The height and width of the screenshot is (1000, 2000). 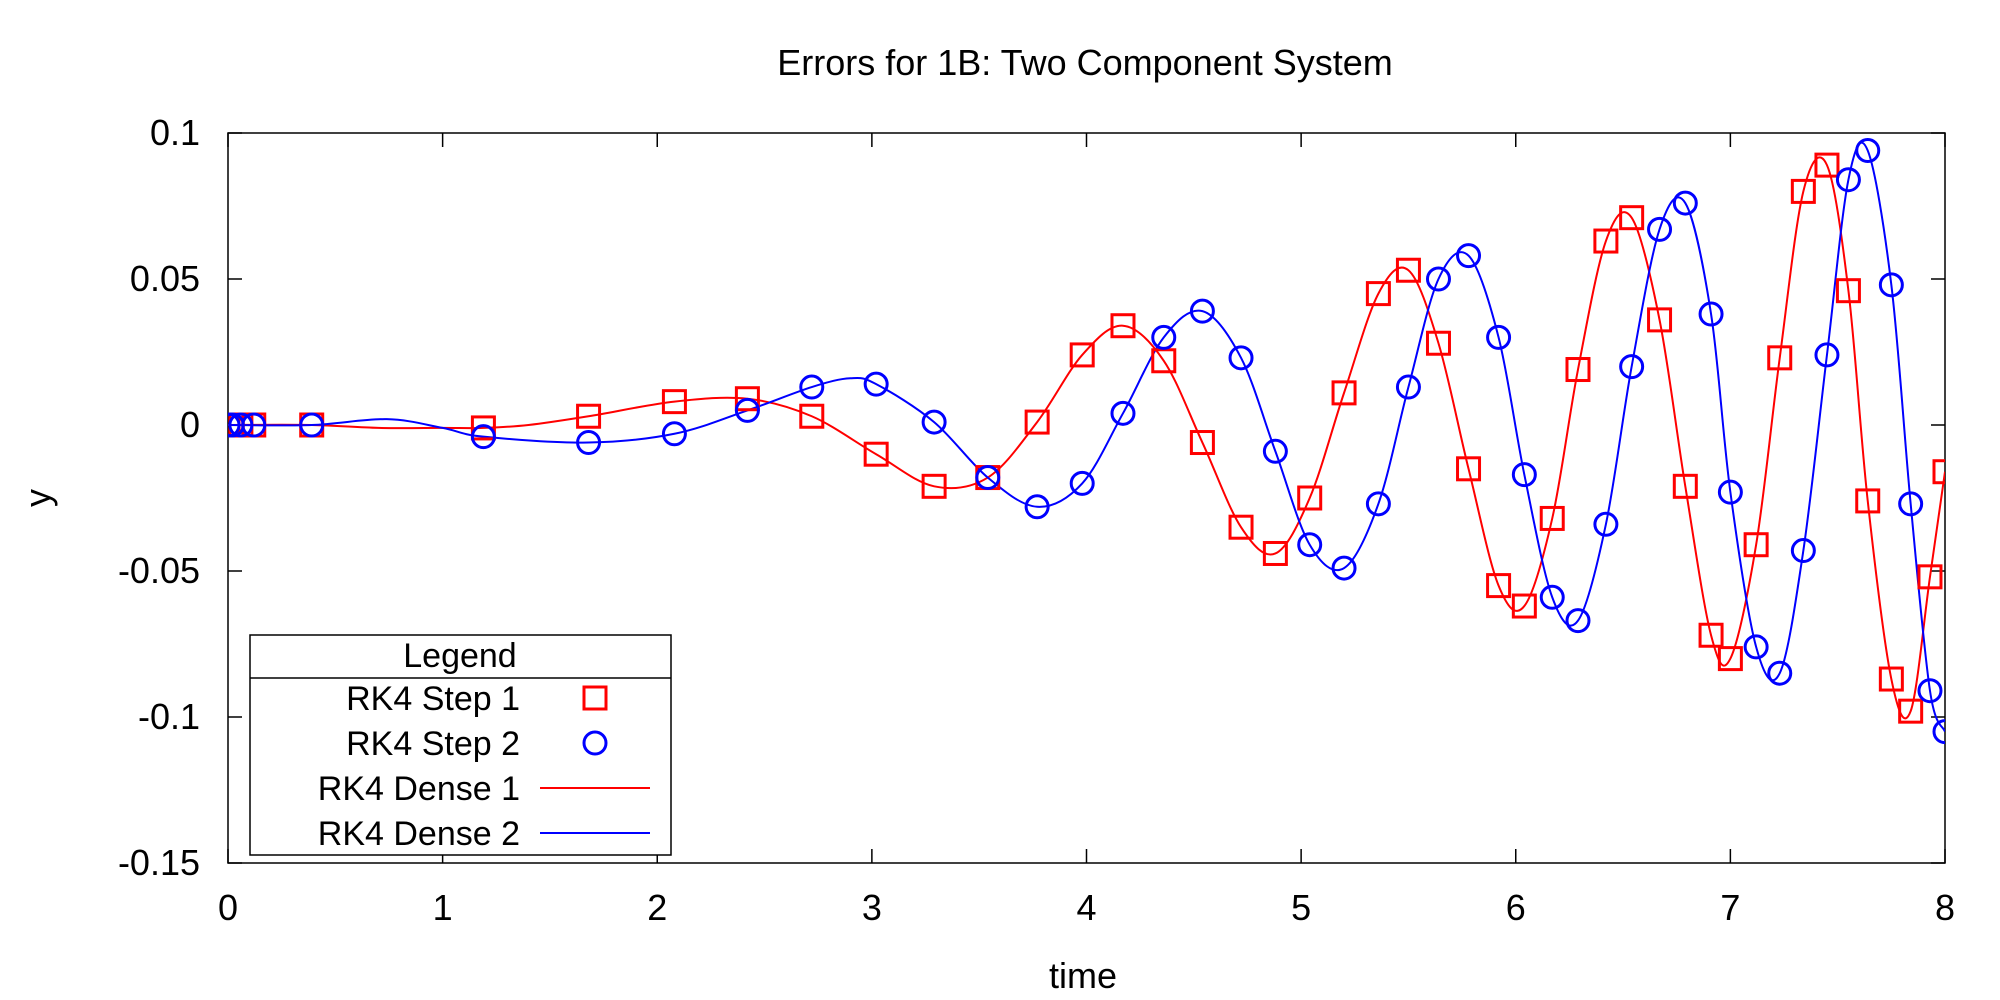 I want to click on y-tick-label: 0, so click(x=190, y=424).